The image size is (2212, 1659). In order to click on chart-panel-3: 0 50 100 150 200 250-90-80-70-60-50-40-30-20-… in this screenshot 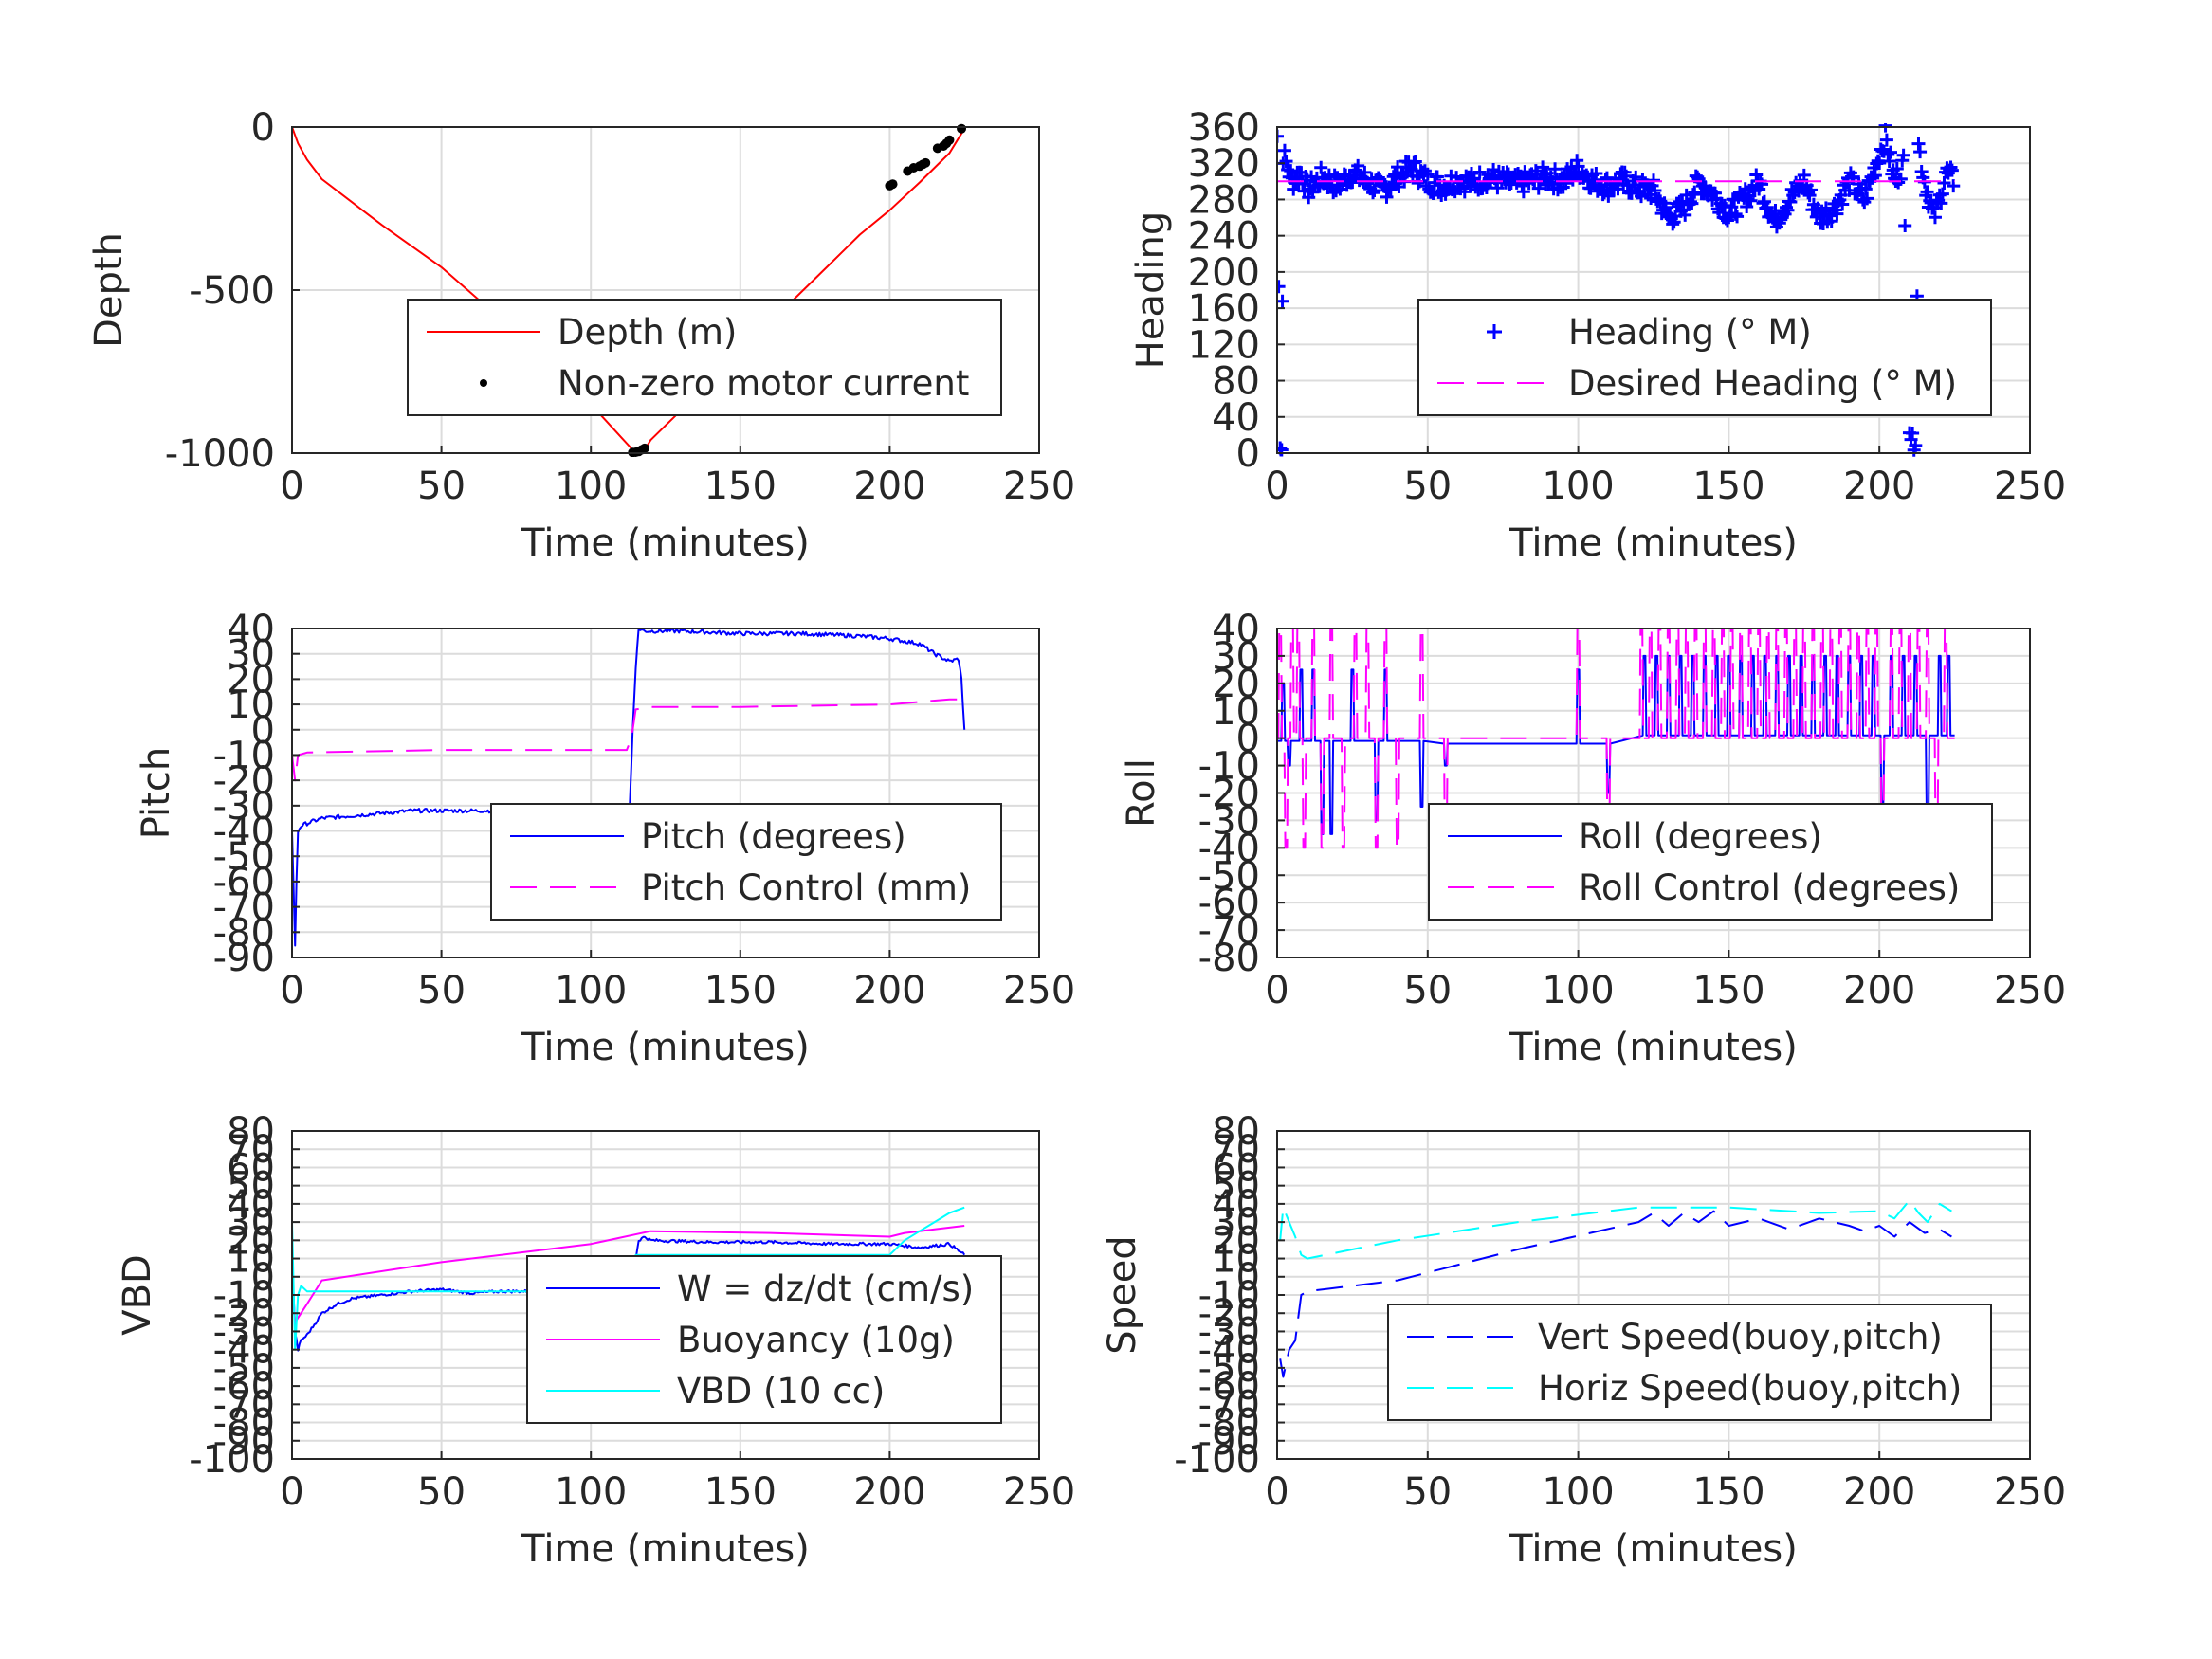, I will do `click(605, 838)`.